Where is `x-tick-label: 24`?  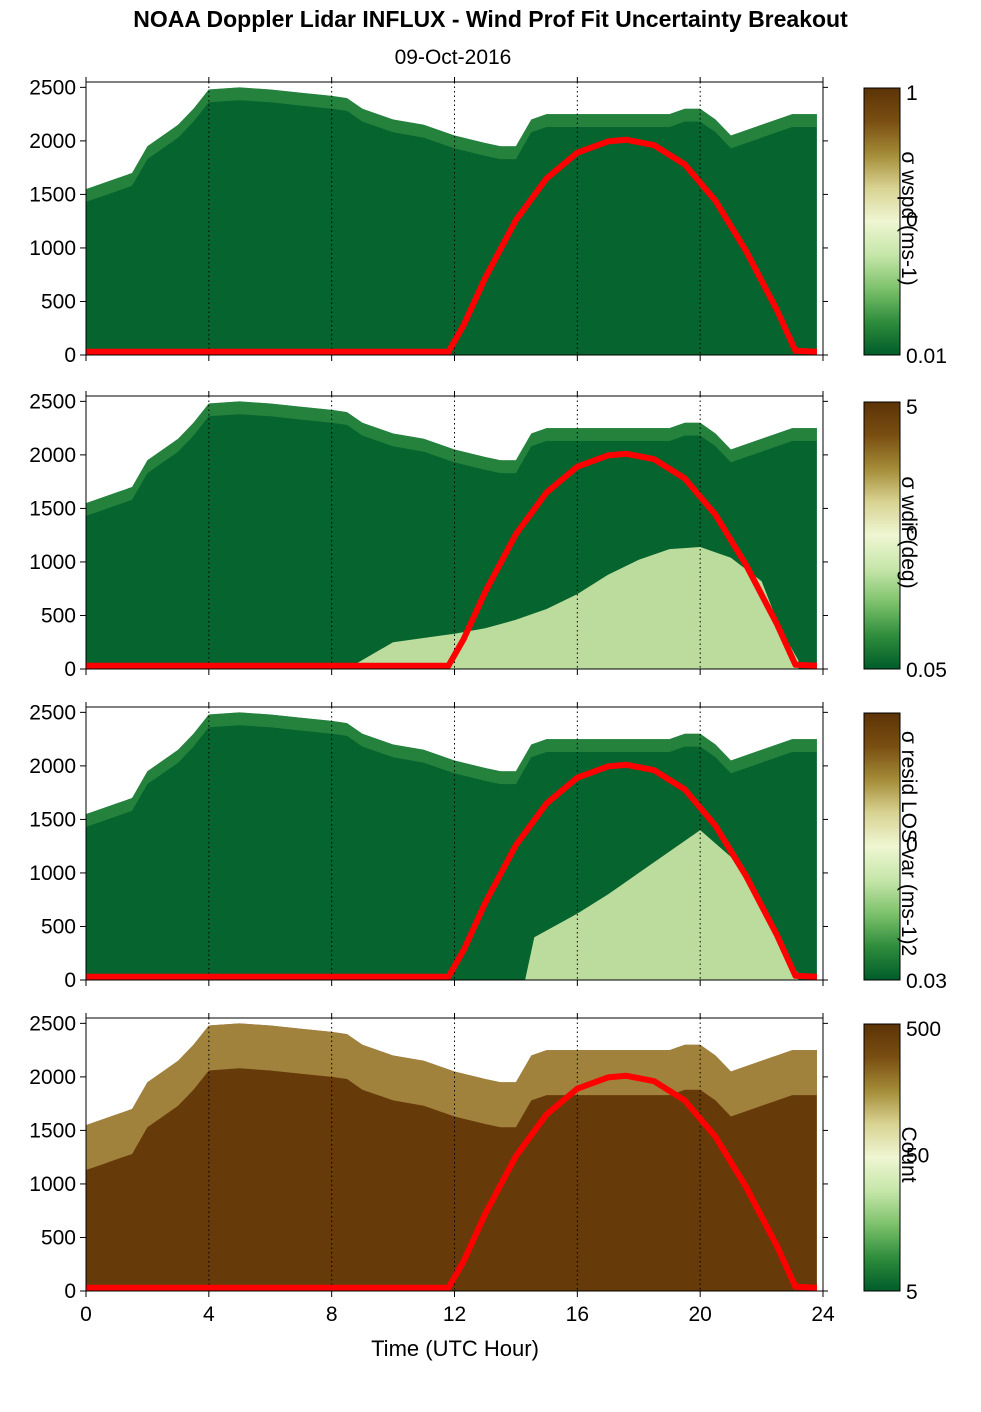 x-tick-label: 24 is located at coordinates (823, 1314).